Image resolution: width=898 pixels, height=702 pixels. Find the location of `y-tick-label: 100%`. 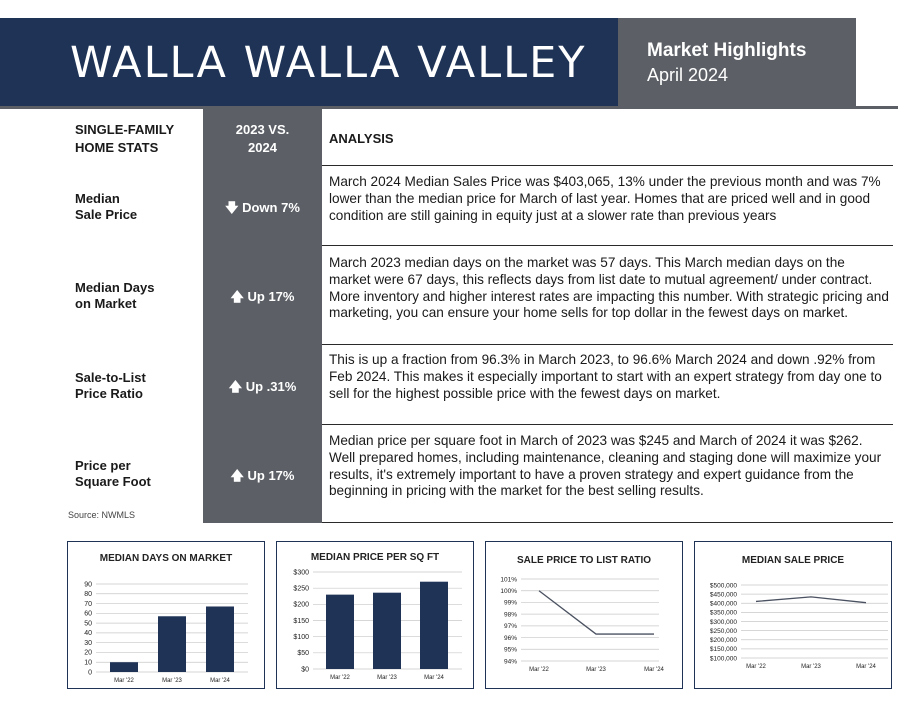

y-tick-label: 100% is located at coordinates (508, 591).